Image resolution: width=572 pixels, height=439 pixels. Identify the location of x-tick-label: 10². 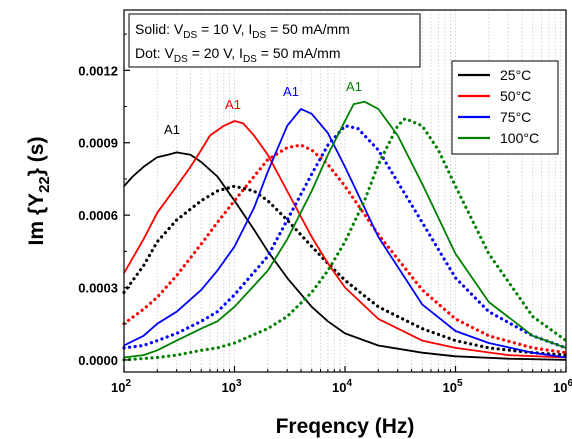
(121, 386).